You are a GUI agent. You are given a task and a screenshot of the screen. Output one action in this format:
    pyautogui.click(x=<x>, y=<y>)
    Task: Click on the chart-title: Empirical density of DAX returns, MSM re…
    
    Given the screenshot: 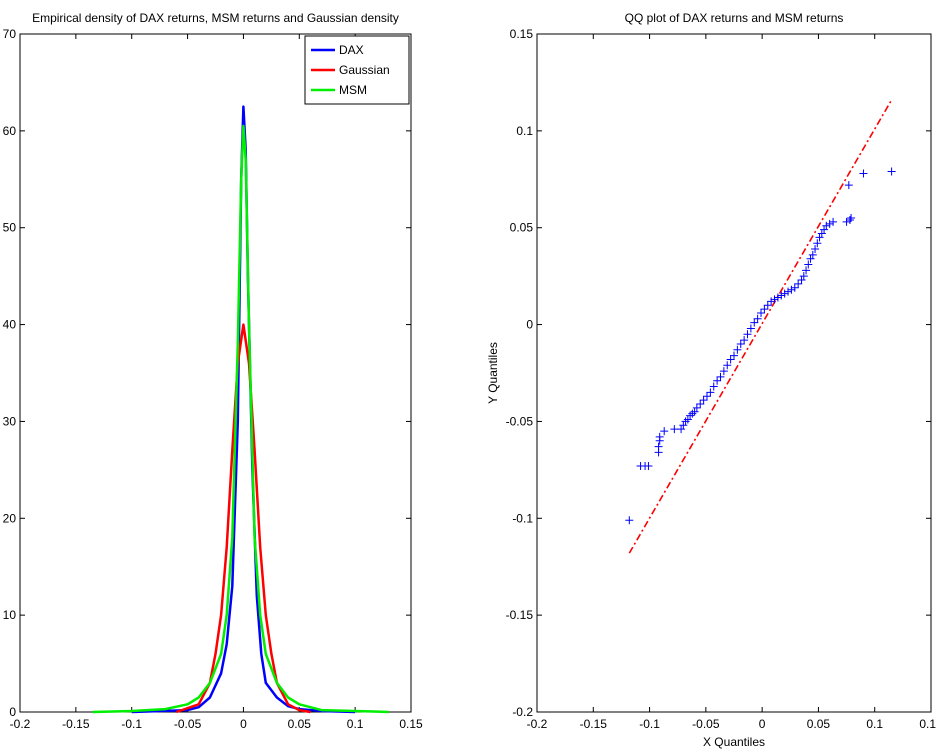 What is the action you would take?
    pyautogui.click(x=215, y=18)
    